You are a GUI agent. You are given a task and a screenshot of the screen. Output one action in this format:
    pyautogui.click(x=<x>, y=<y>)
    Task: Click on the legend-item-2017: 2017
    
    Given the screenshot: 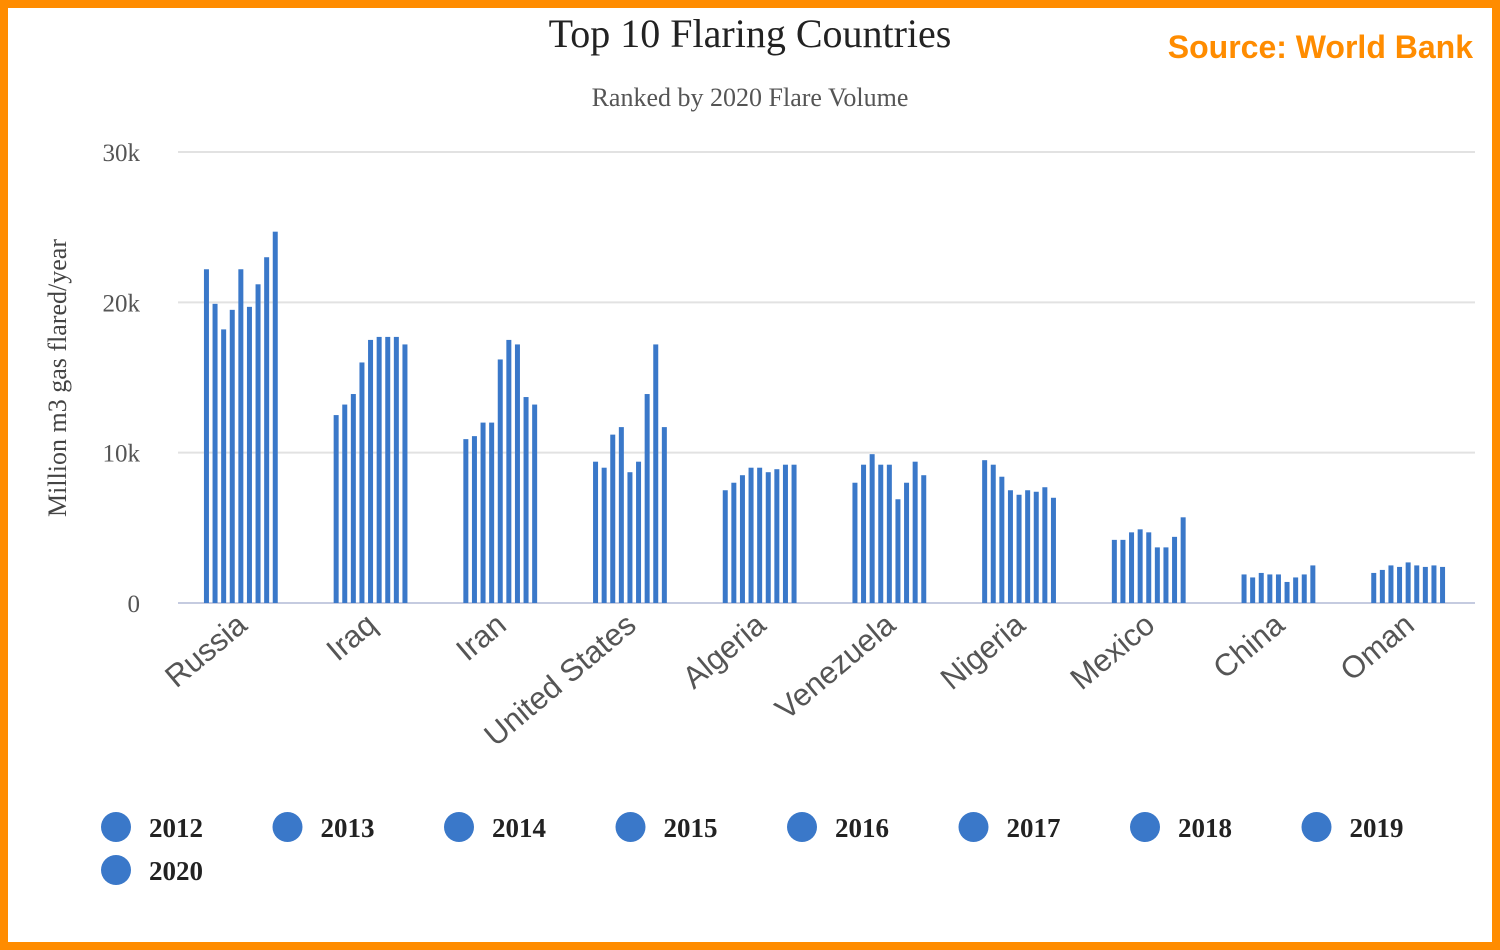 What is the action you would take?
    pyautogui.click(x=1009, y=827)
    